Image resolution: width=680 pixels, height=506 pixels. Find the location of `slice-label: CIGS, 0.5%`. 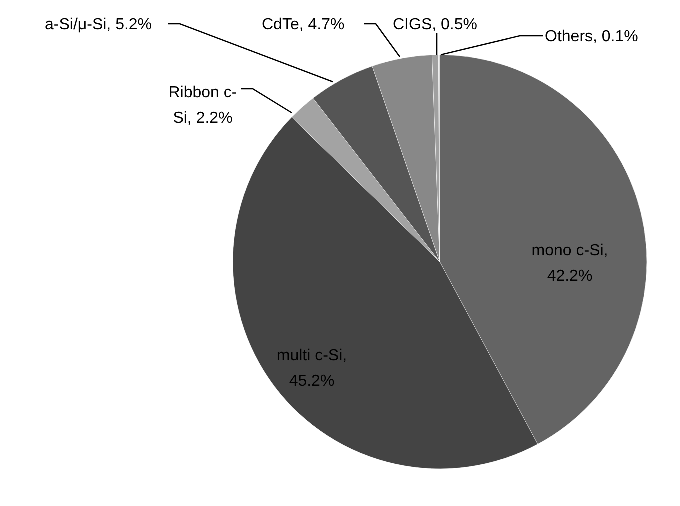

slice-label: CIGS, 0.5% is located at coordinates (435, 25).